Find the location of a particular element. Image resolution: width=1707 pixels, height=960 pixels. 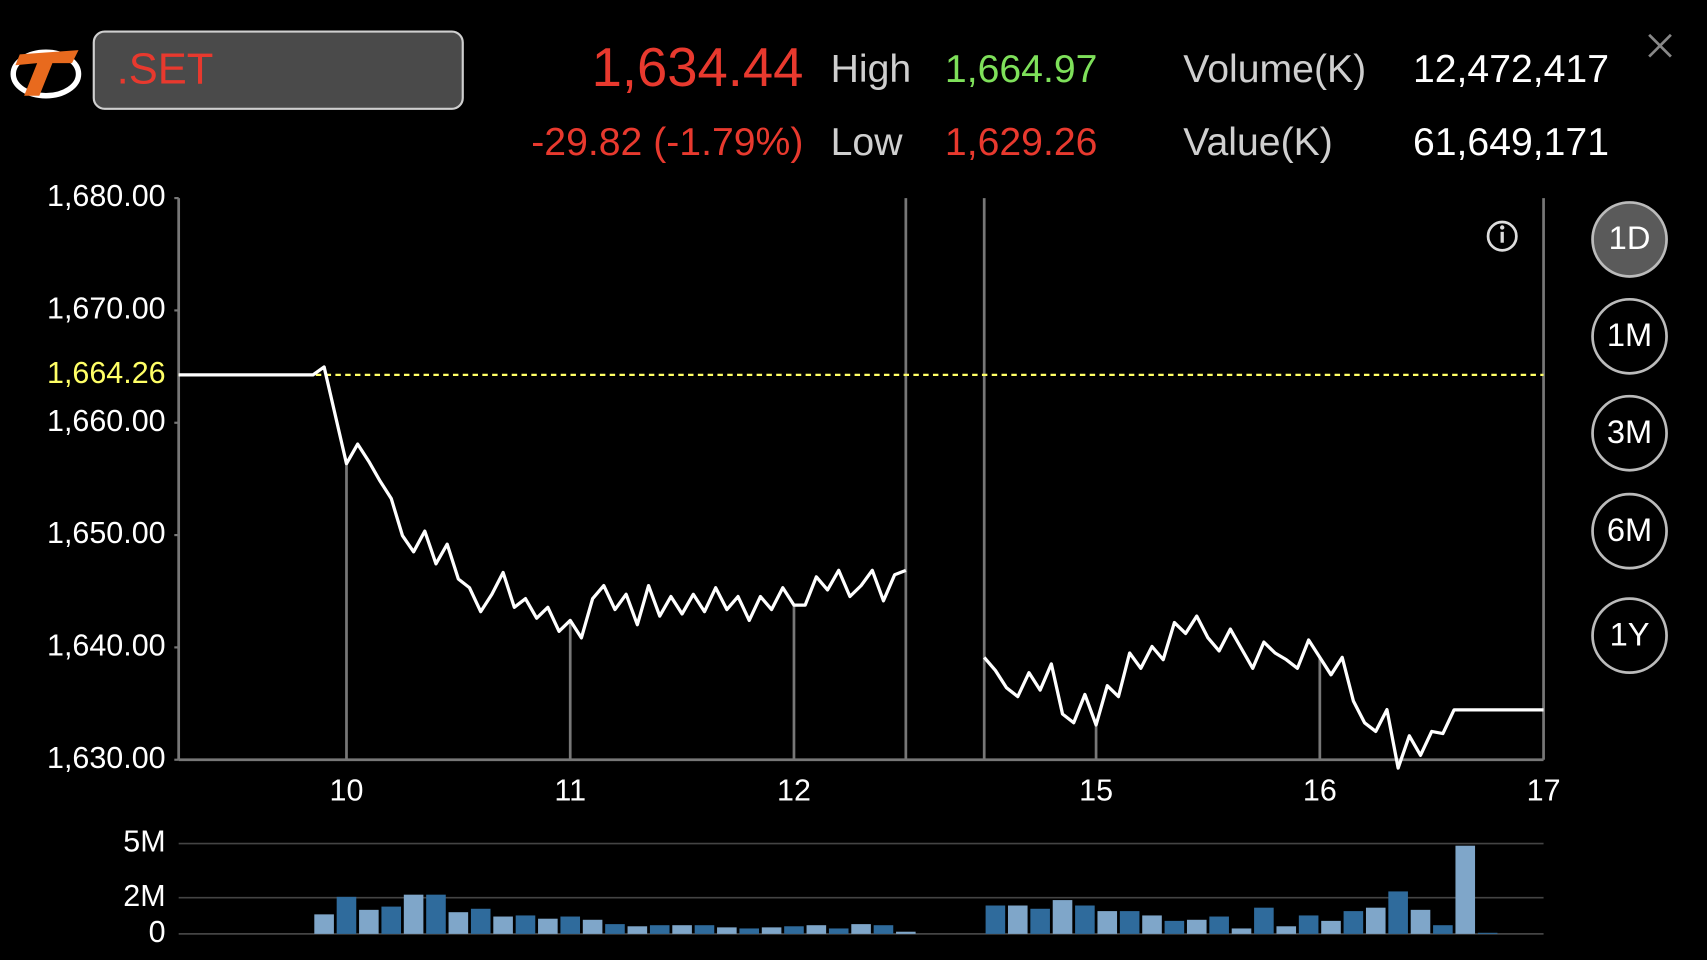

high-label: High is located at coordinates (871, 69).